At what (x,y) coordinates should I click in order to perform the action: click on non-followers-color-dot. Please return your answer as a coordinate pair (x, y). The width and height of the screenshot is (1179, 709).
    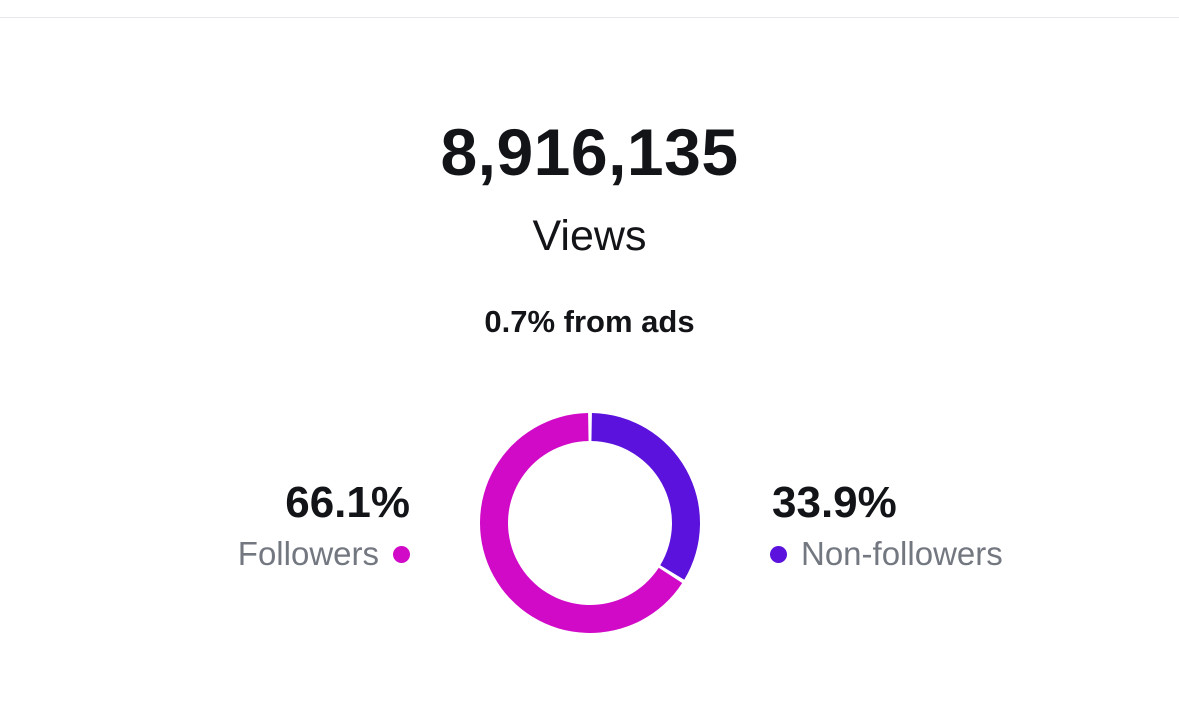
    Looking at the image, I should click on (778, 554).